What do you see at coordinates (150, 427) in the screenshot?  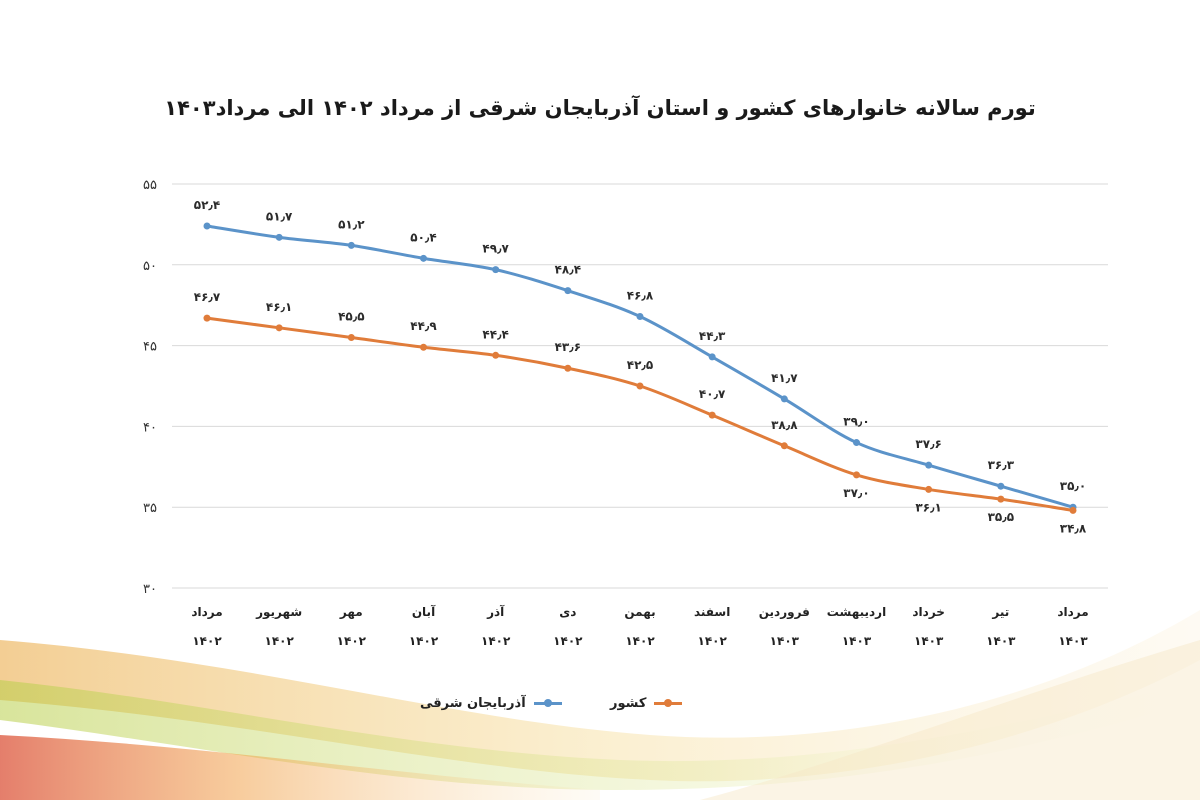 I see `y-tick-label: ۴۰` at bounding box center [150, 427].